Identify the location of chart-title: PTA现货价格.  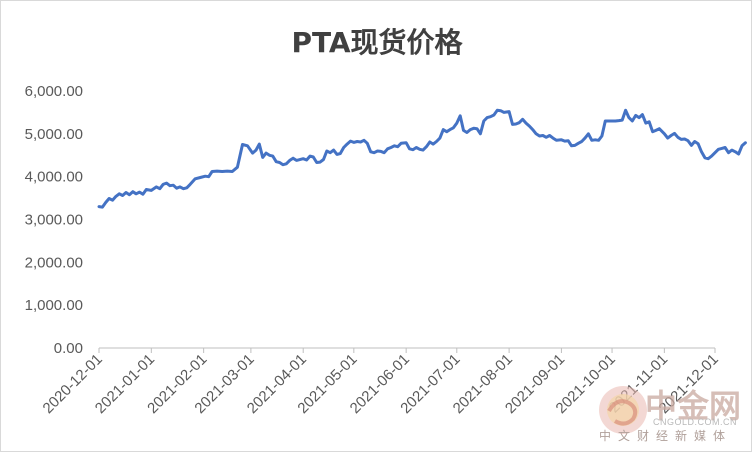
(377, 42).